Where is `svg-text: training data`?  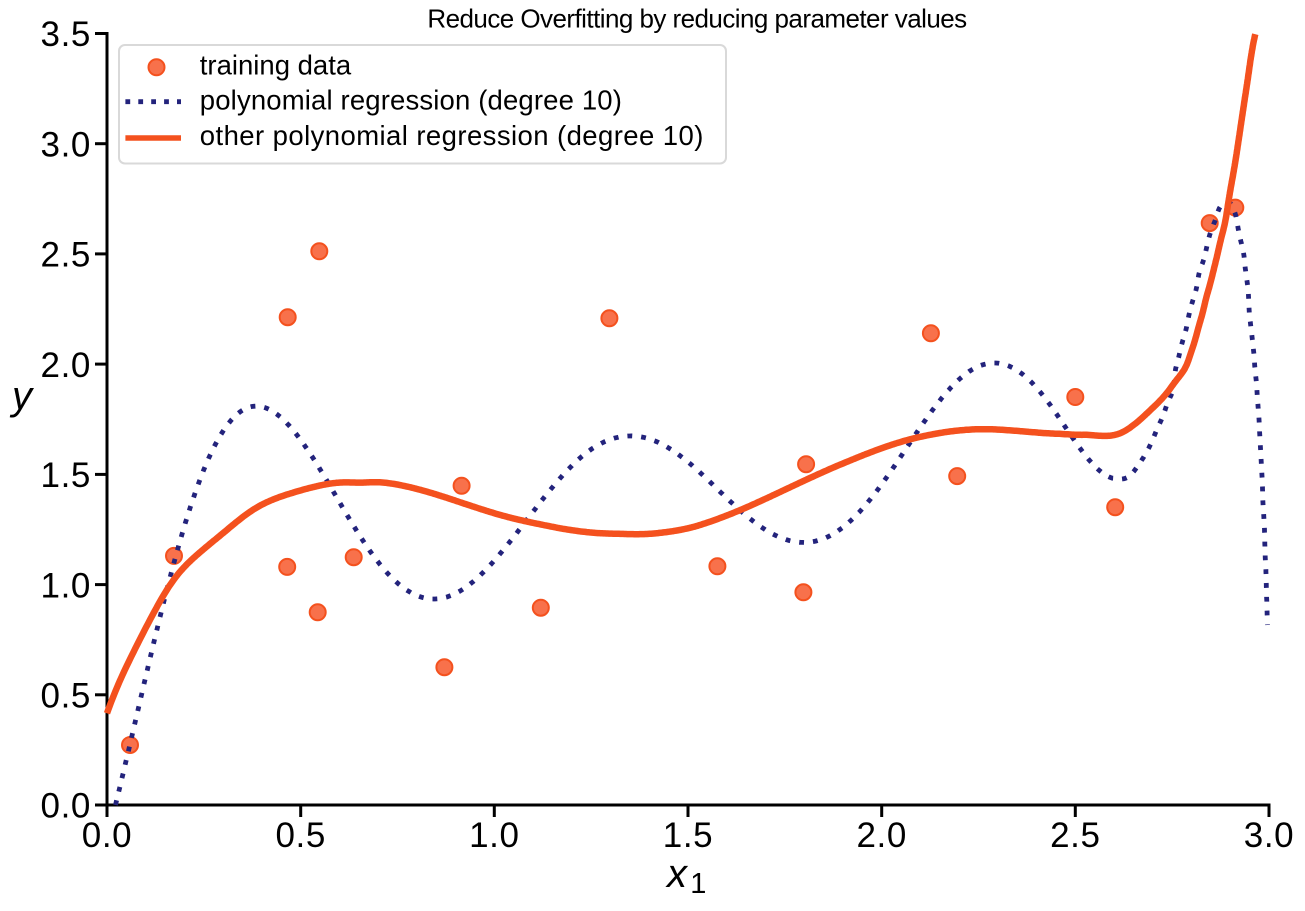 svg-text: training data is located at coordinates (276, 64).